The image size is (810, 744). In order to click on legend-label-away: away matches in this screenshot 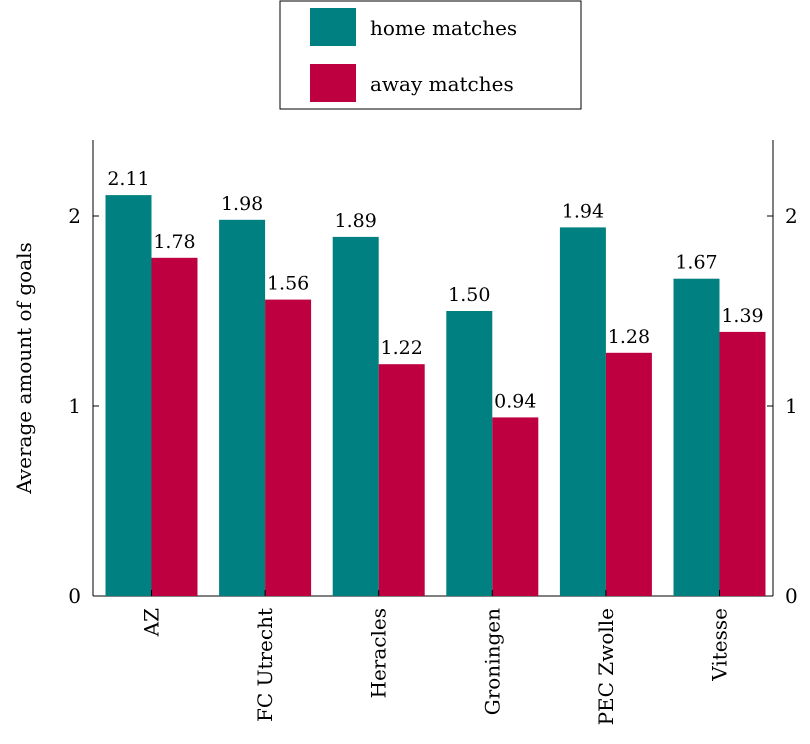, I will do `click(442, 84)`.